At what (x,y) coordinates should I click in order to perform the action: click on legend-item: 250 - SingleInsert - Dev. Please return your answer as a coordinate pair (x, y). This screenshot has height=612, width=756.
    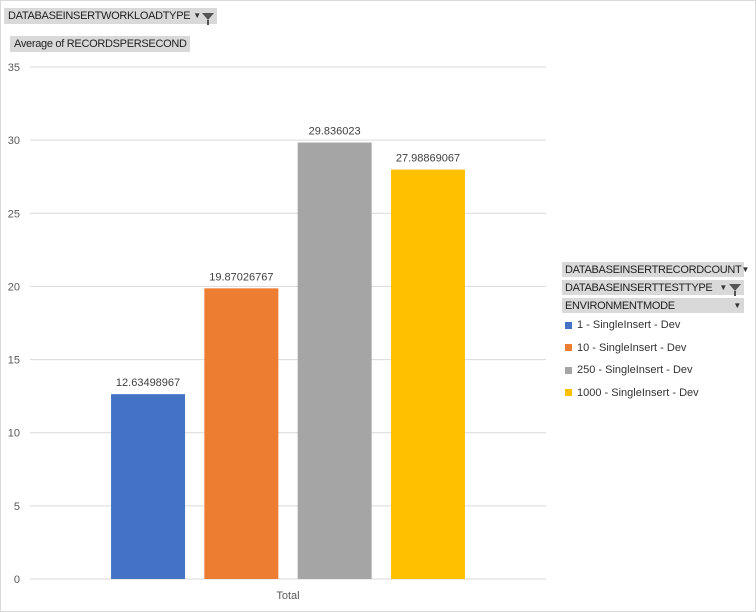
    Looking at the image, I should click on (629, 370).